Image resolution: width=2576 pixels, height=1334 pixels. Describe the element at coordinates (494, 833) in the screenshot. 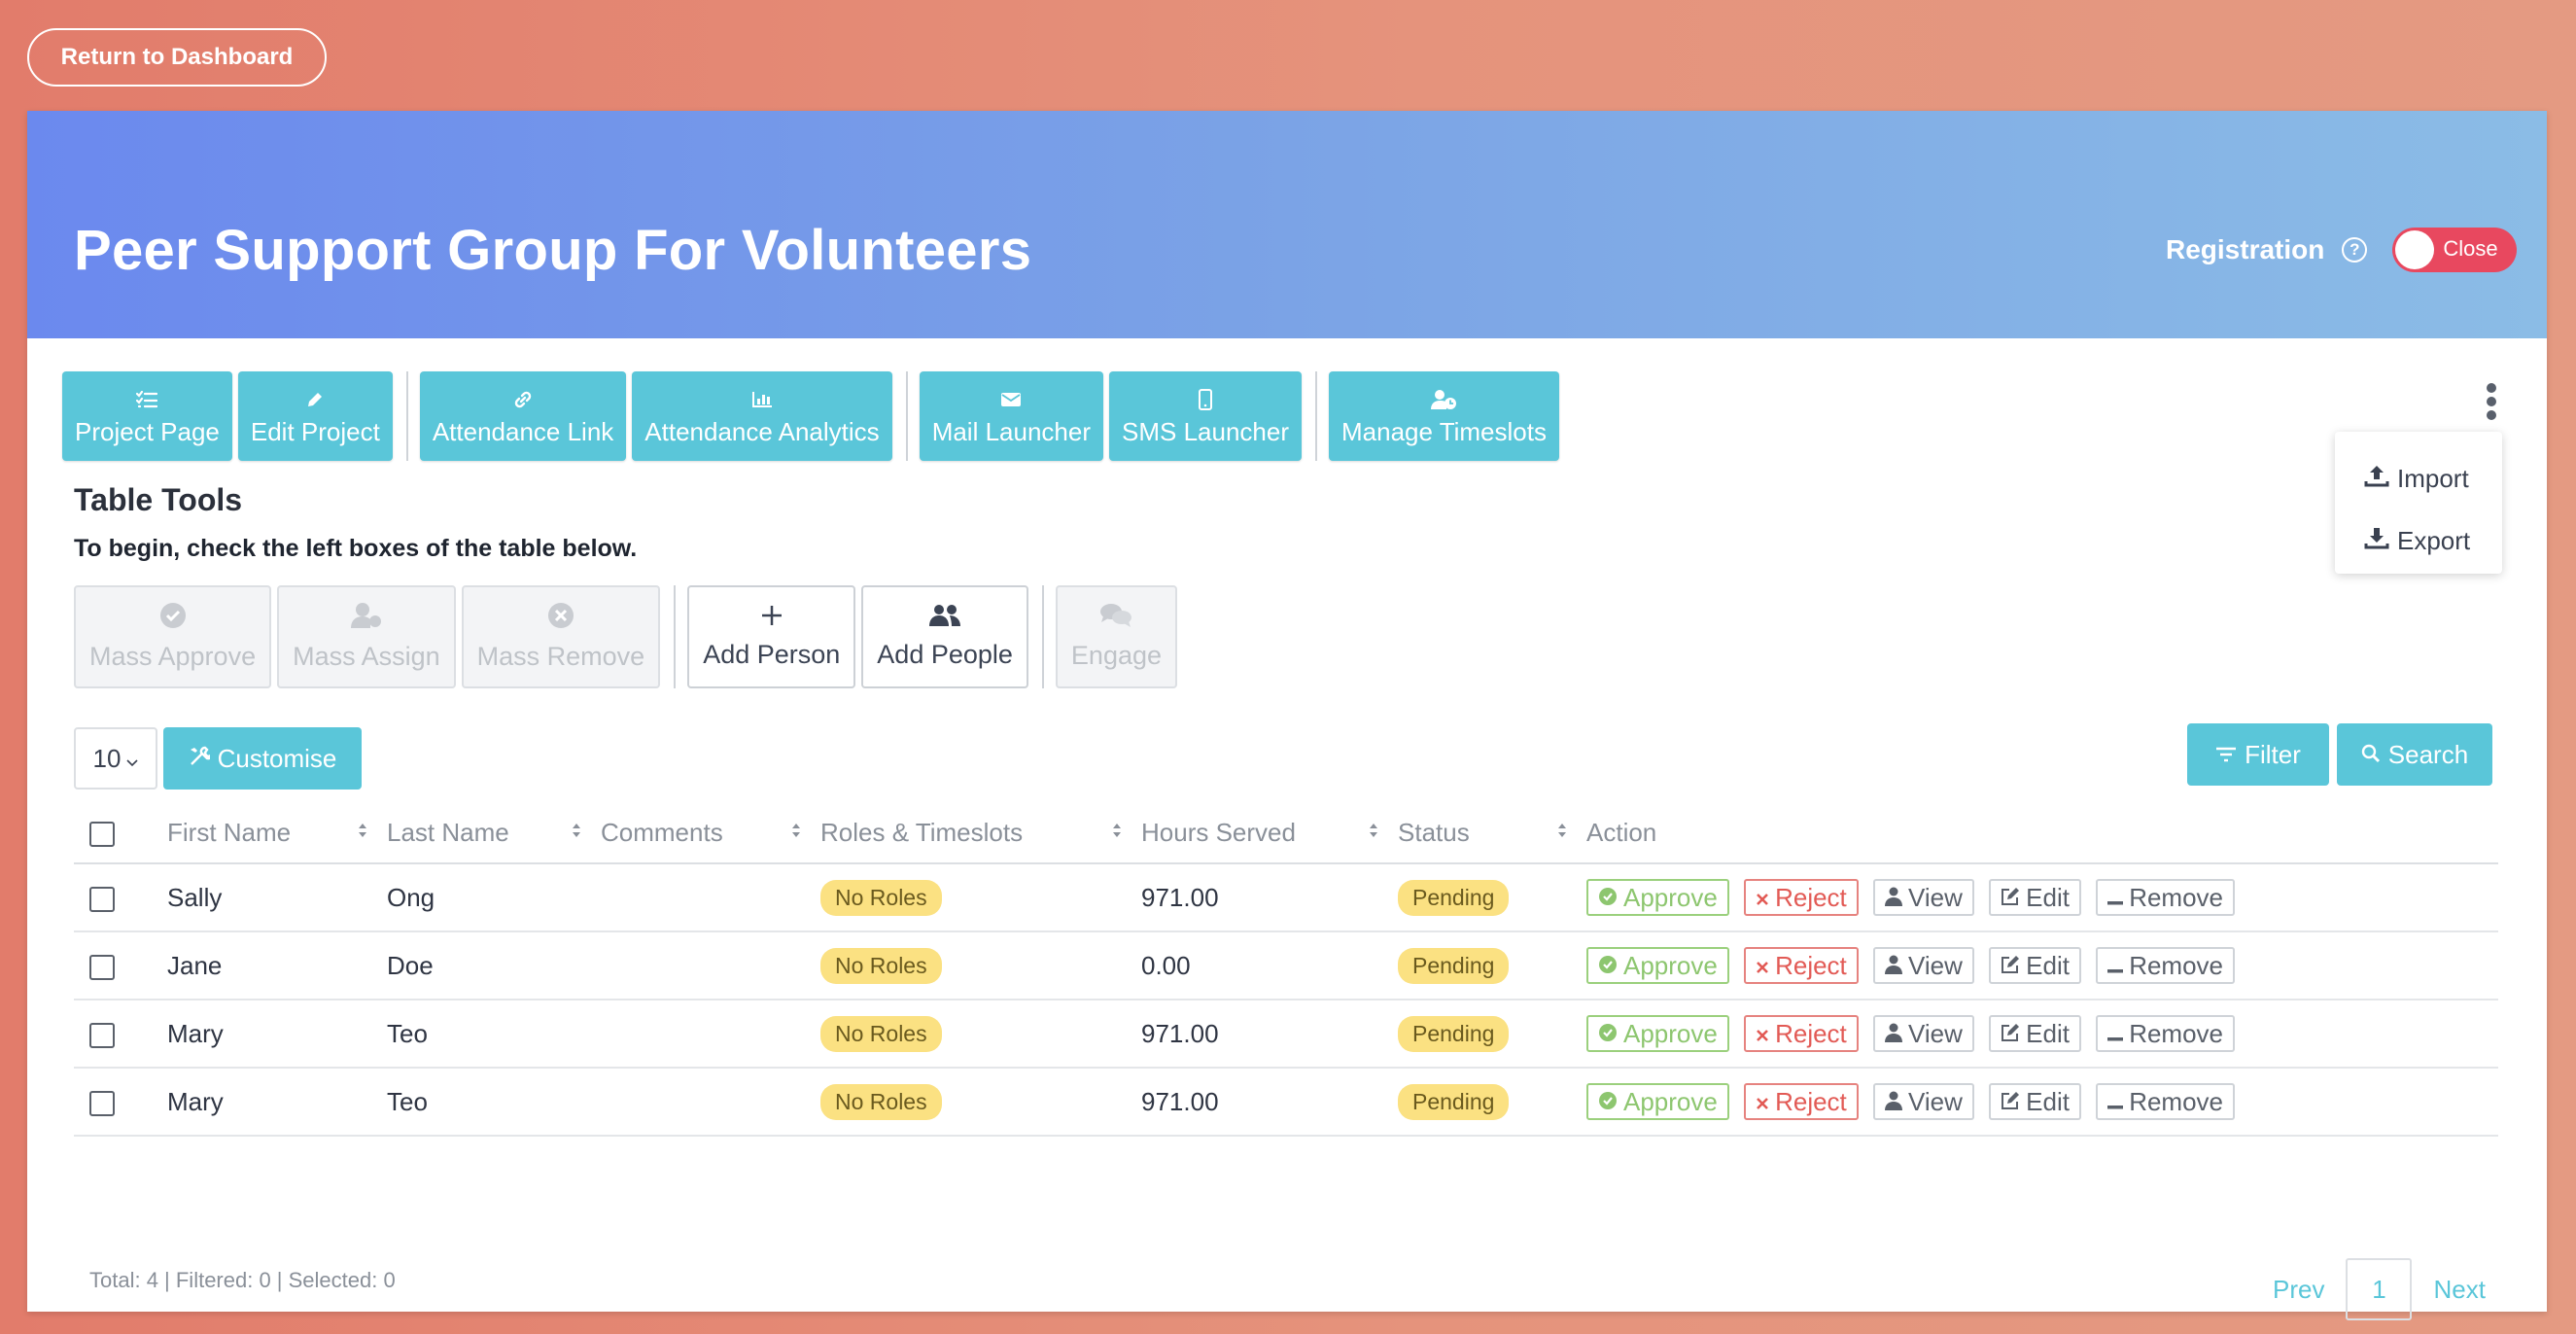

I see `col-last-name: Last Name` at that location.